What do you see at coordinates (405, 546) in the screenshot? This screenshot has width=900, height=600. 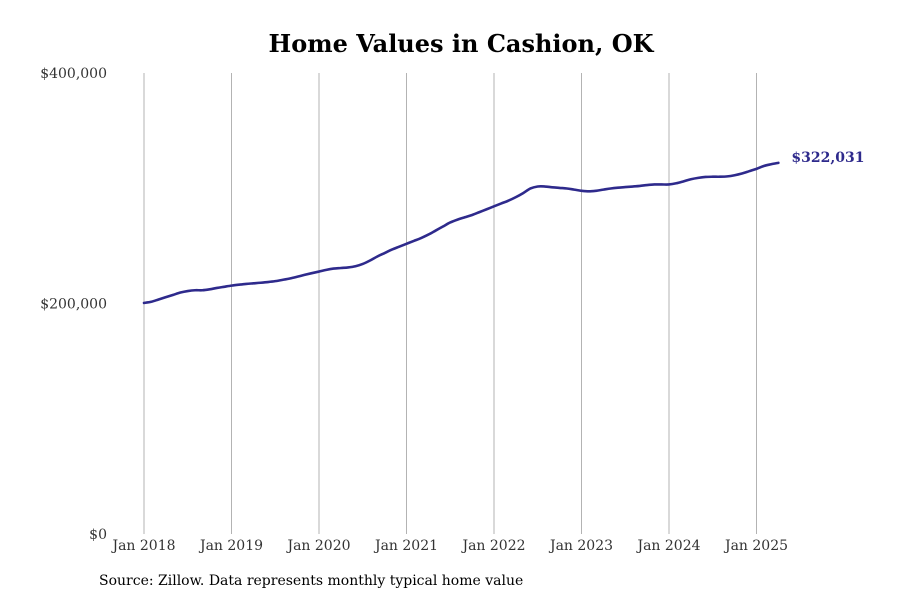 I see `x-tick-label: Jan 2021` at bounding box center [405, 546].